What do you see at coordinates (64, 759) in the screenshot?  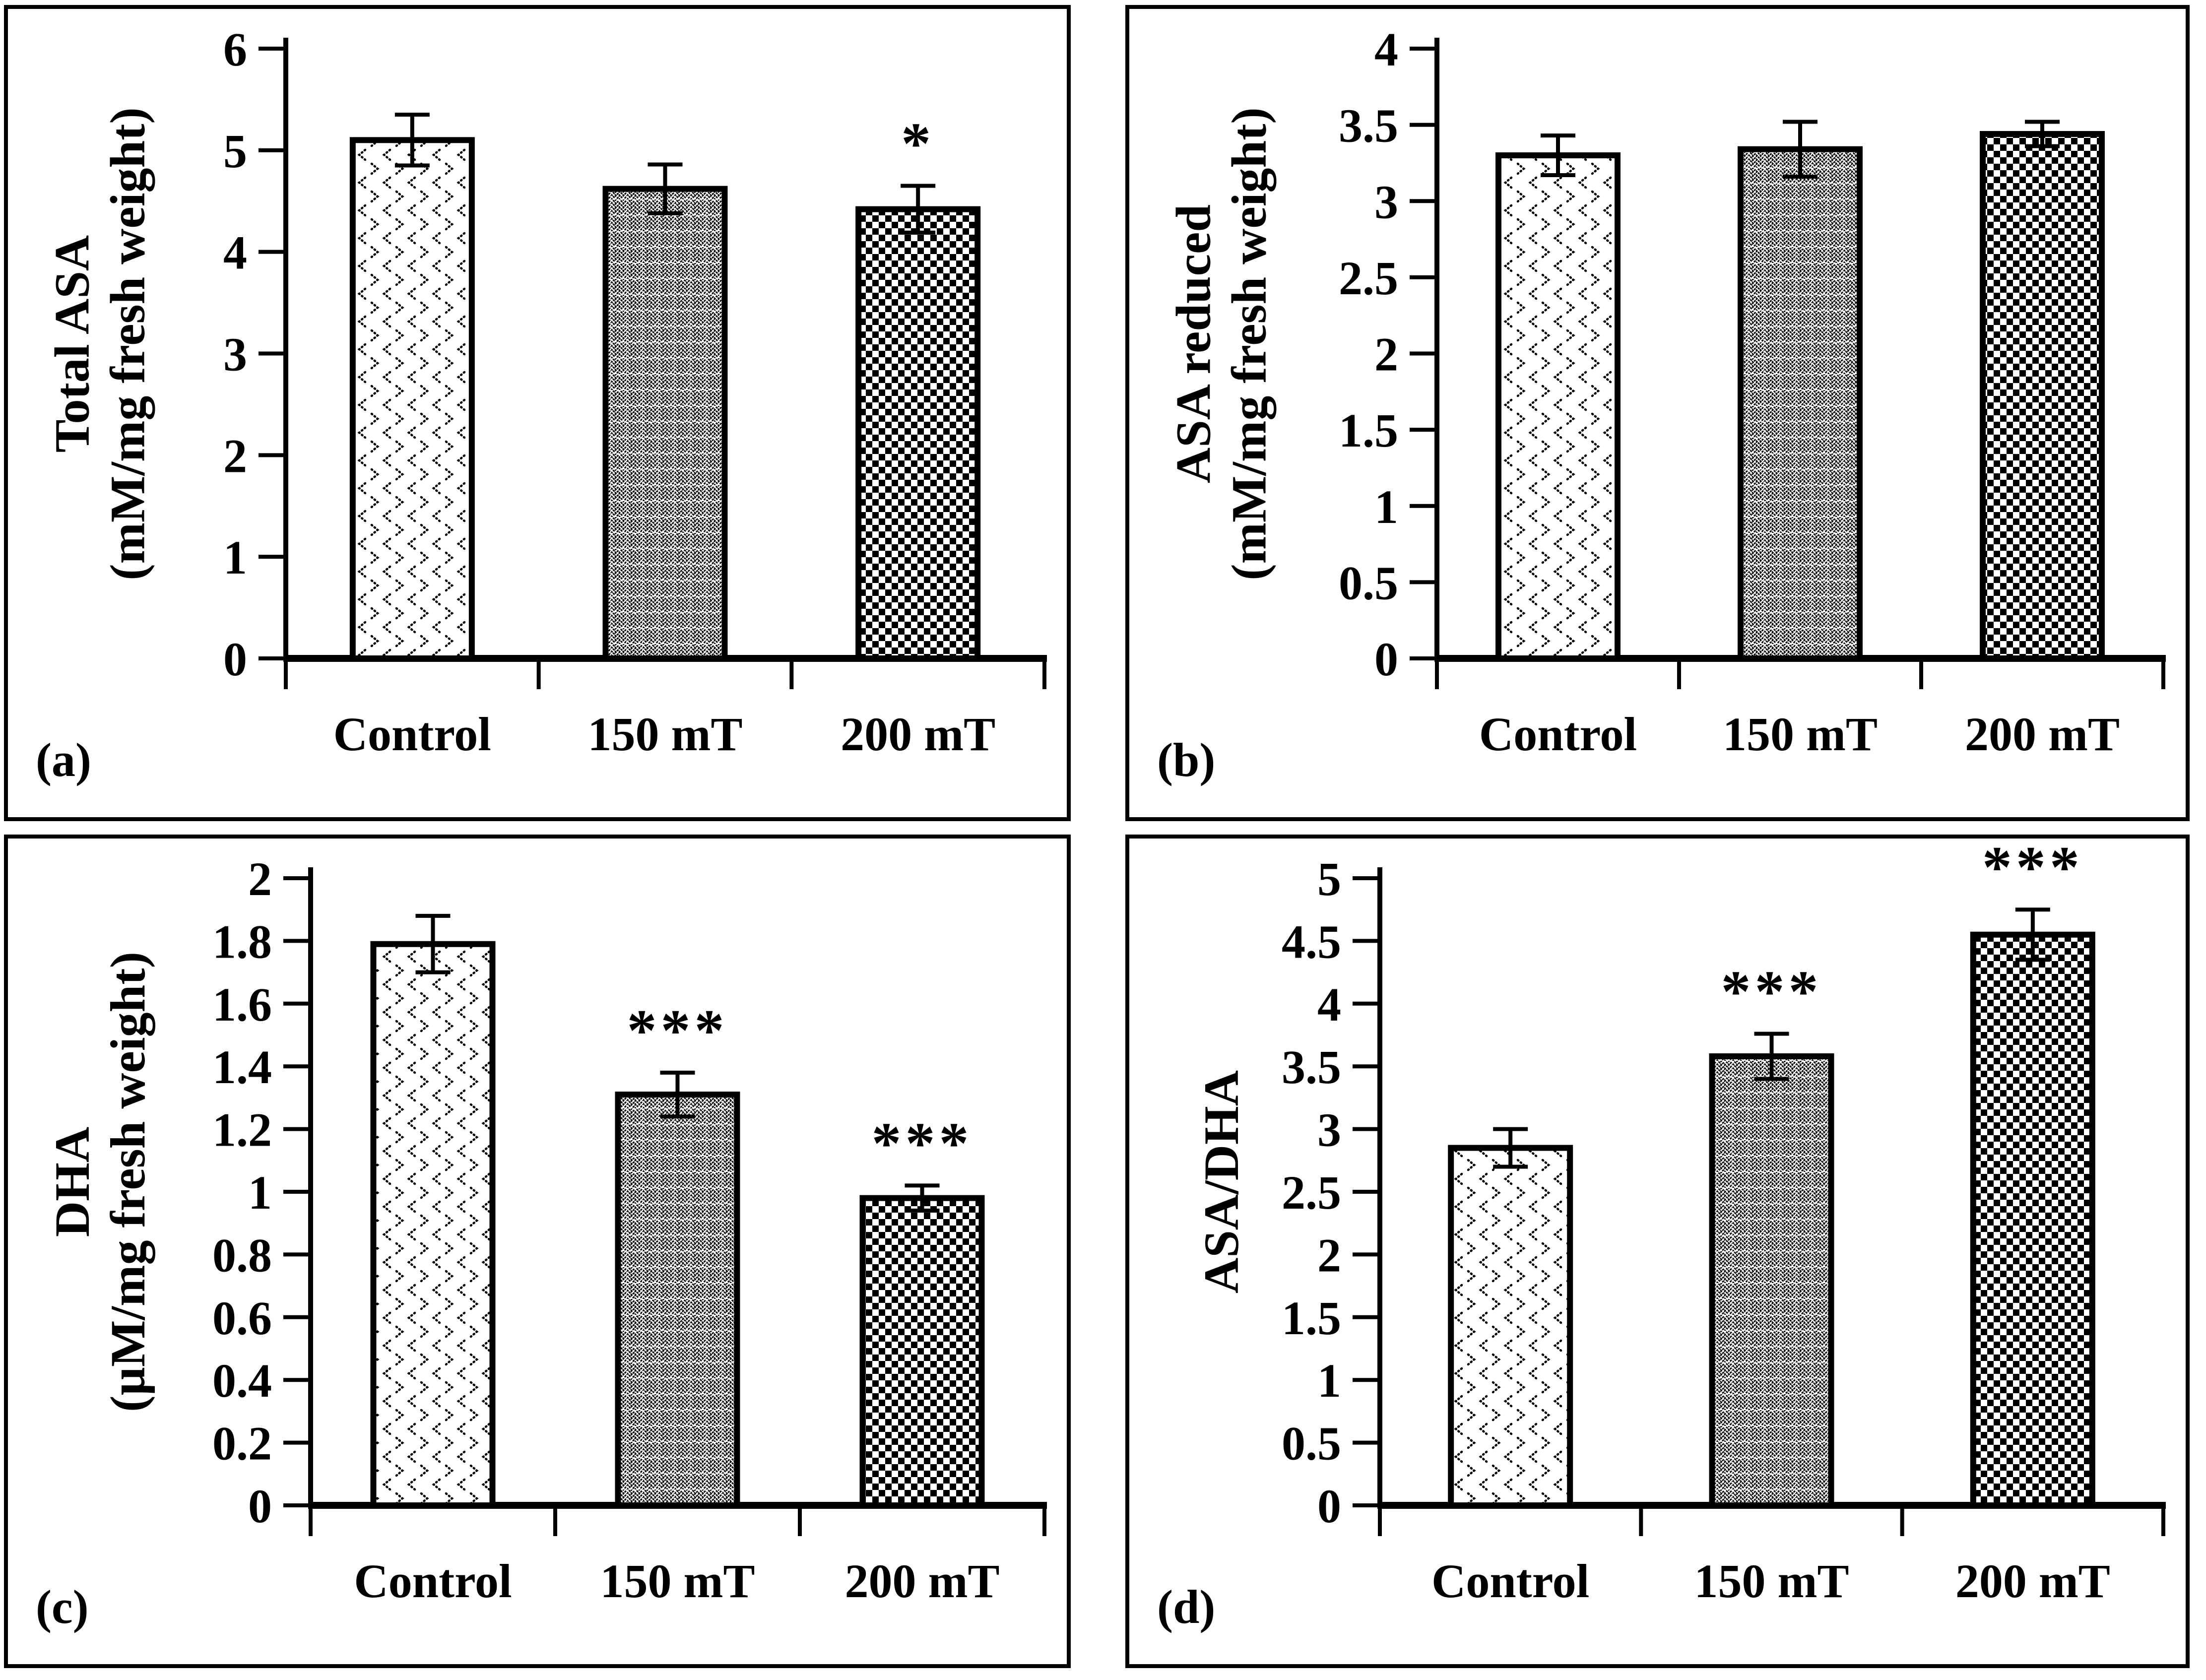 I see `panel-letter-a: (a)` at bounding box center [64, 759].